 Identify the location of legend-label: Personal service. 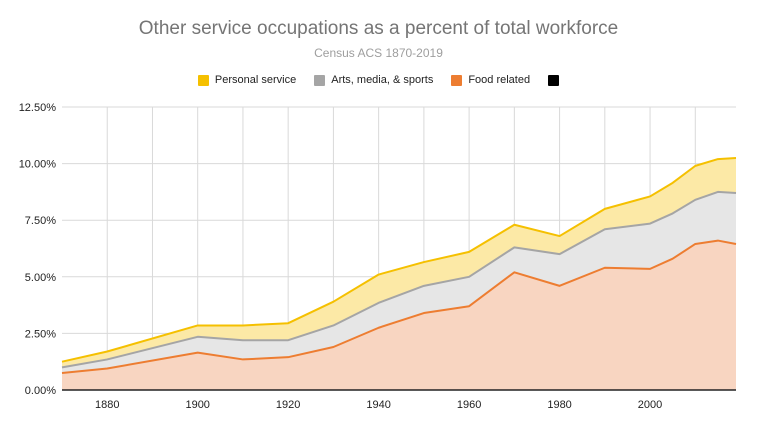
(255, 80).